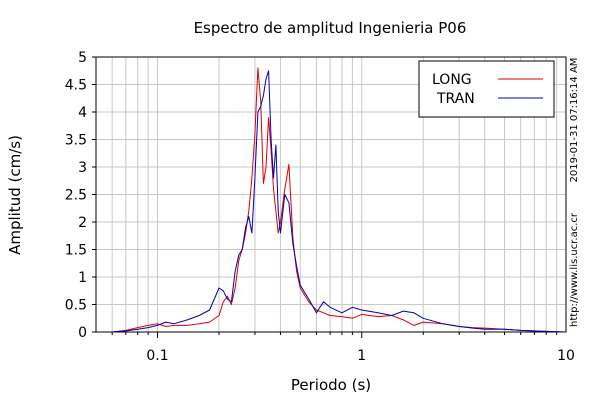  What do you see at coordinates (76, 86) in the screenshot?
I see `y-tick-label: 4.5` at bounding box center [76, 86].